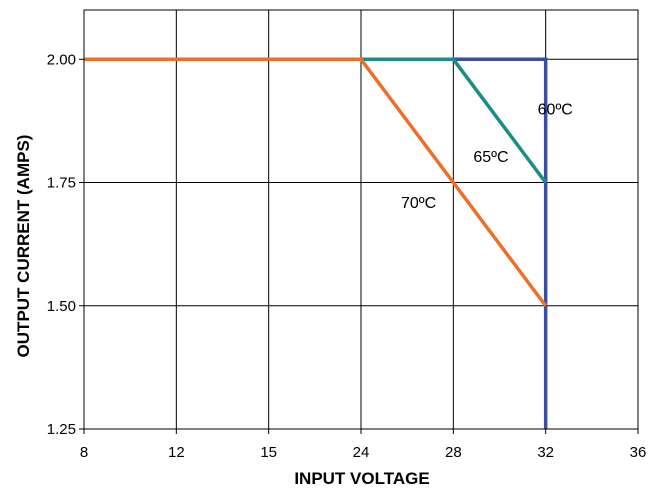  I want to click on x-tick-label: 28, so click(453, 452).